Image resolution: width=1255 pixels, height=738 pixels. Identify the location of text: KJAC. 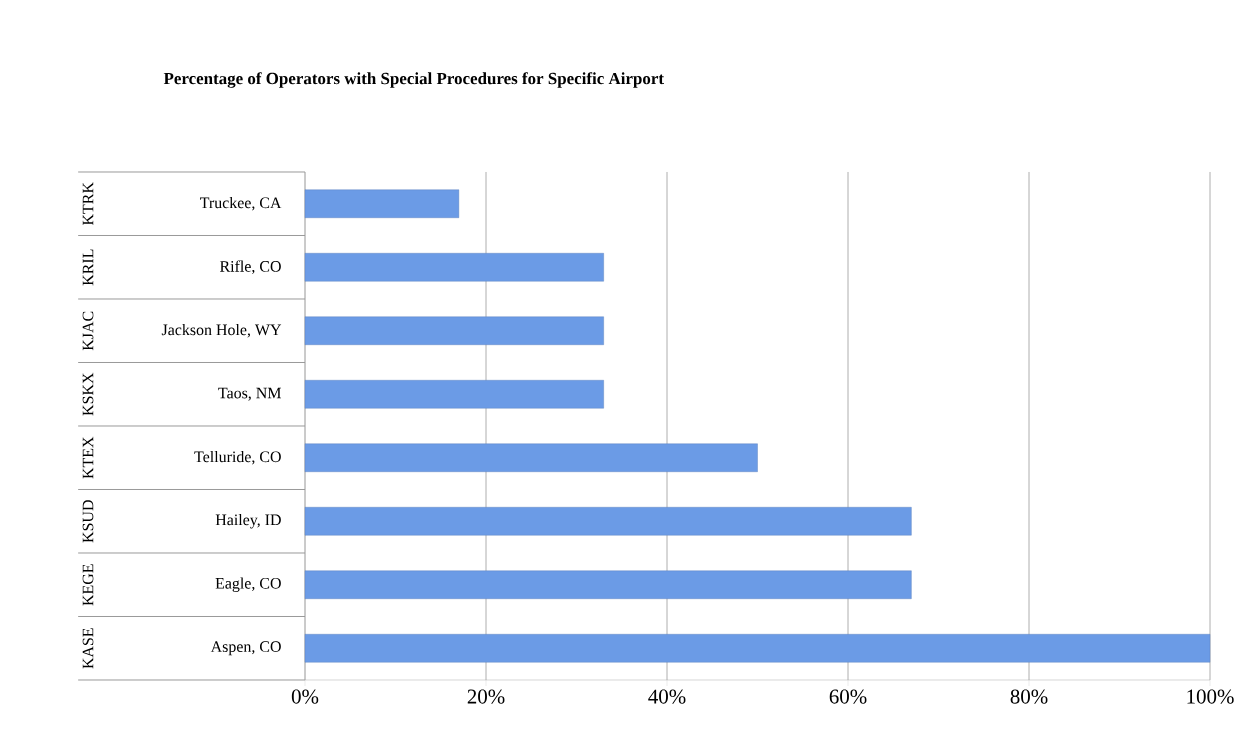
(88, 331).